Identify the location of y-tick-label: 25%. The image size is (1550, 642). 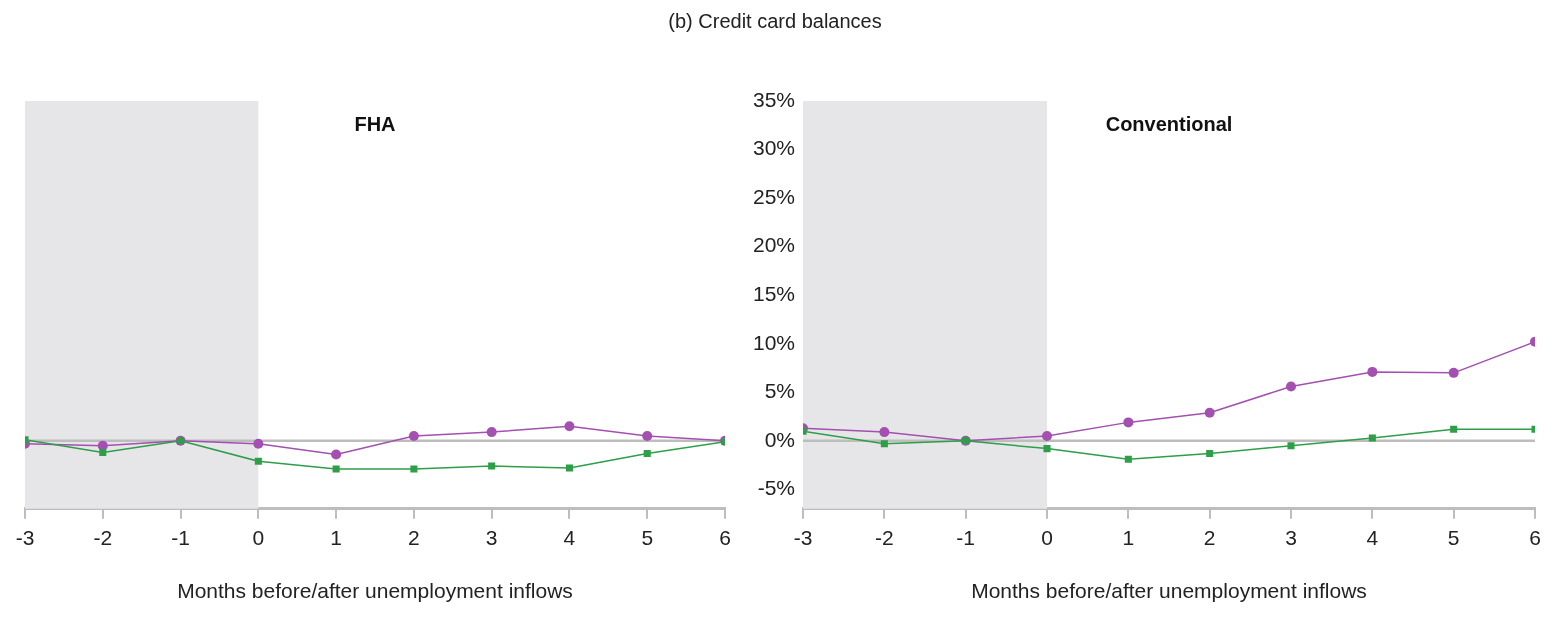
(774, 196).